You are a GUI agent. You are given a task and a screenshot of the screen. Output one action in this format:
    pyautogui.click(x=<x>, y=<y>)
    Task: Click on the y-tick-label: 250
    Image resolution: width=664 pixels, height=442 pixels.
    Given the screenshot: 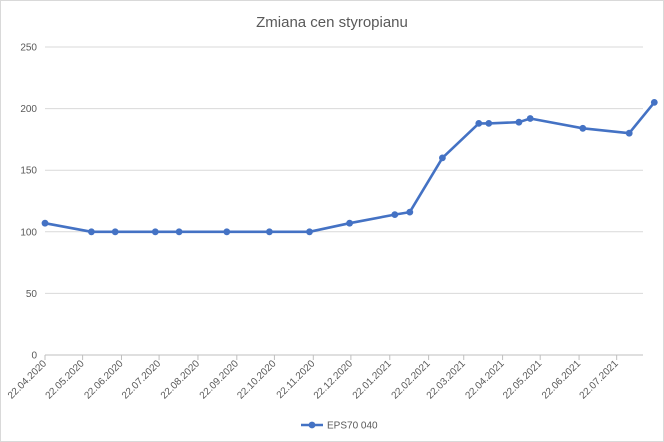 What is the action you would take?
    pyautogui.click(x=28, y=48)
    